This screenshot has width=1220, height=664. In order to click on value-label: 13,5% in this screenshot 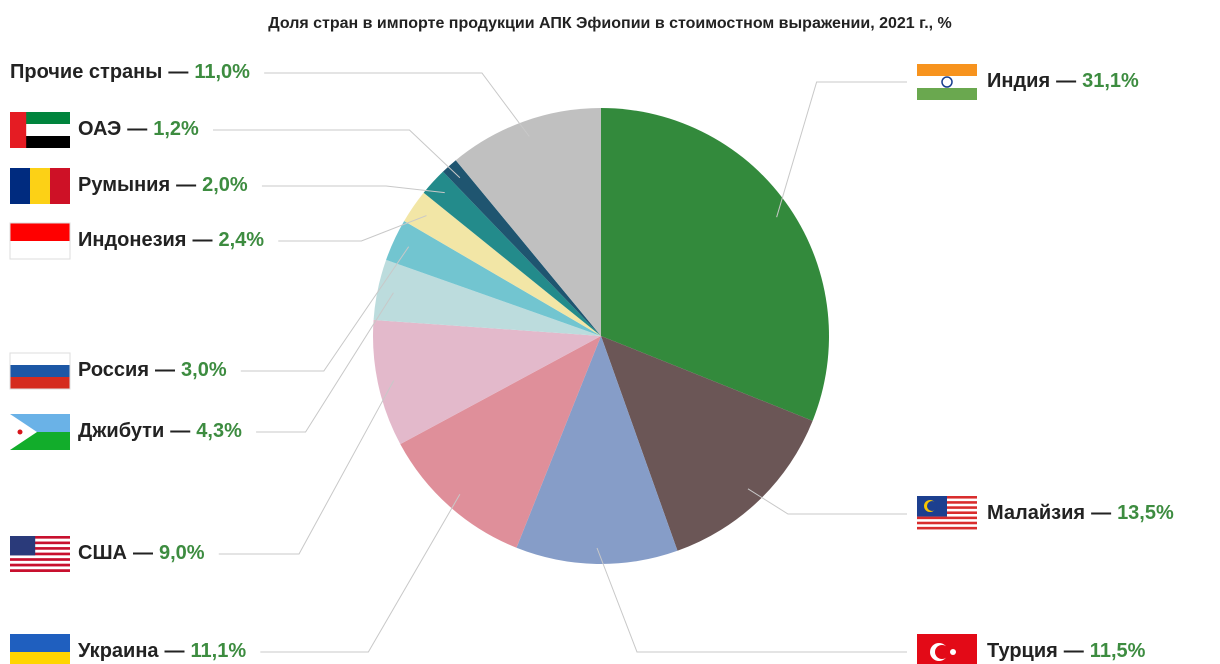, I will do `click(1145, 513)`.